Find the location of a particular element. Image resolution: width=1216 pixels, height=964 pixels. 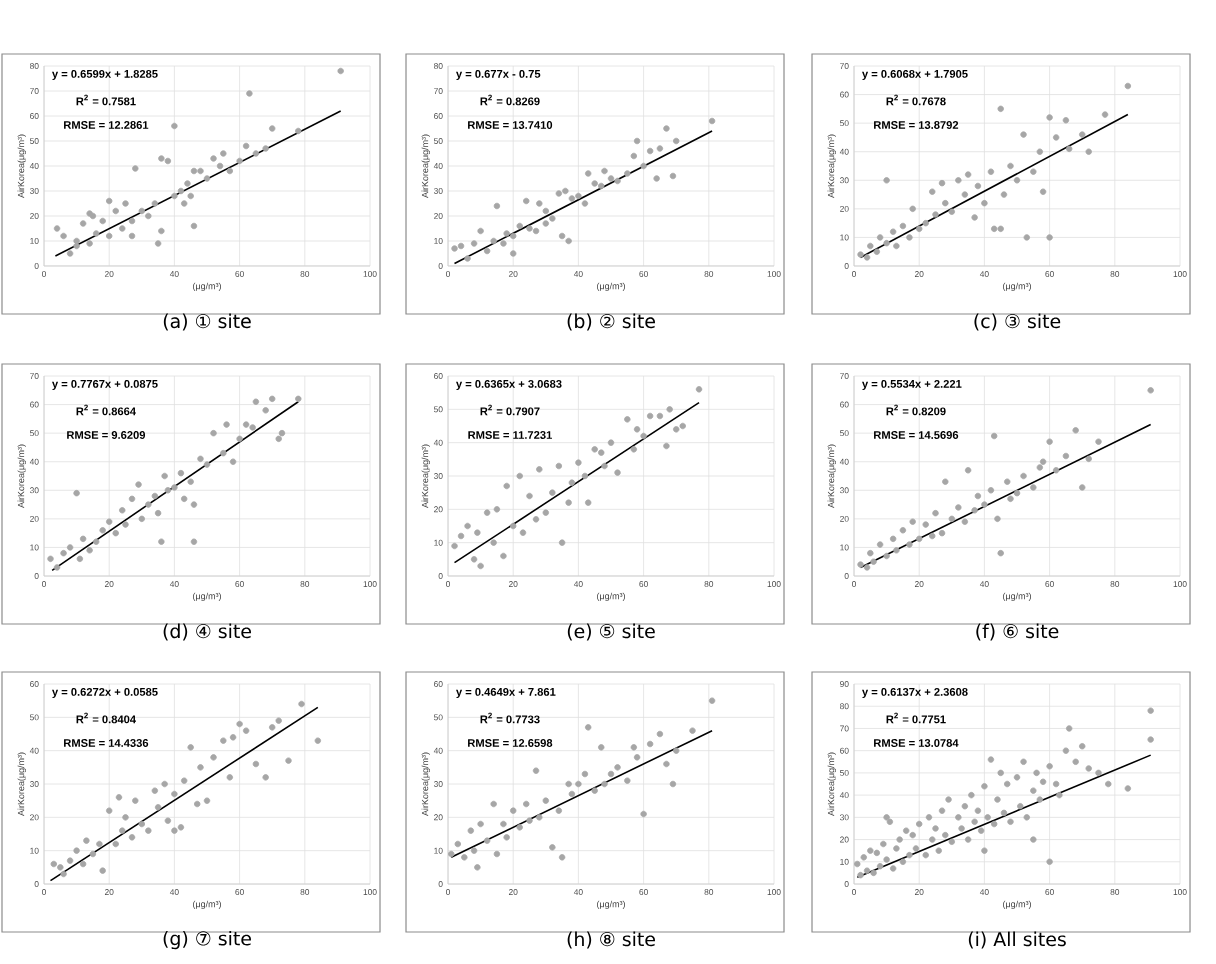

text: (h) ⑧ site is located at coordinates (611, 940).